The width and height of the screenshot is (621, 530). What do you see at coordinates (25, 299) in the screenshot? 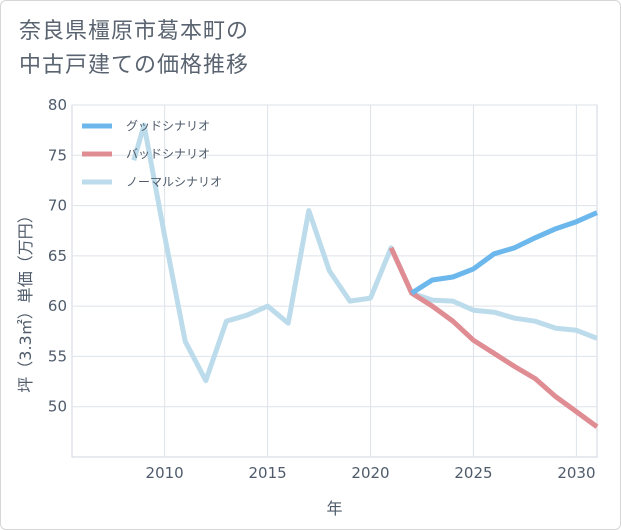
I see `y-axis-title: 坪（3.3㎡）単価（万円）` at bounding box center [25, 299].